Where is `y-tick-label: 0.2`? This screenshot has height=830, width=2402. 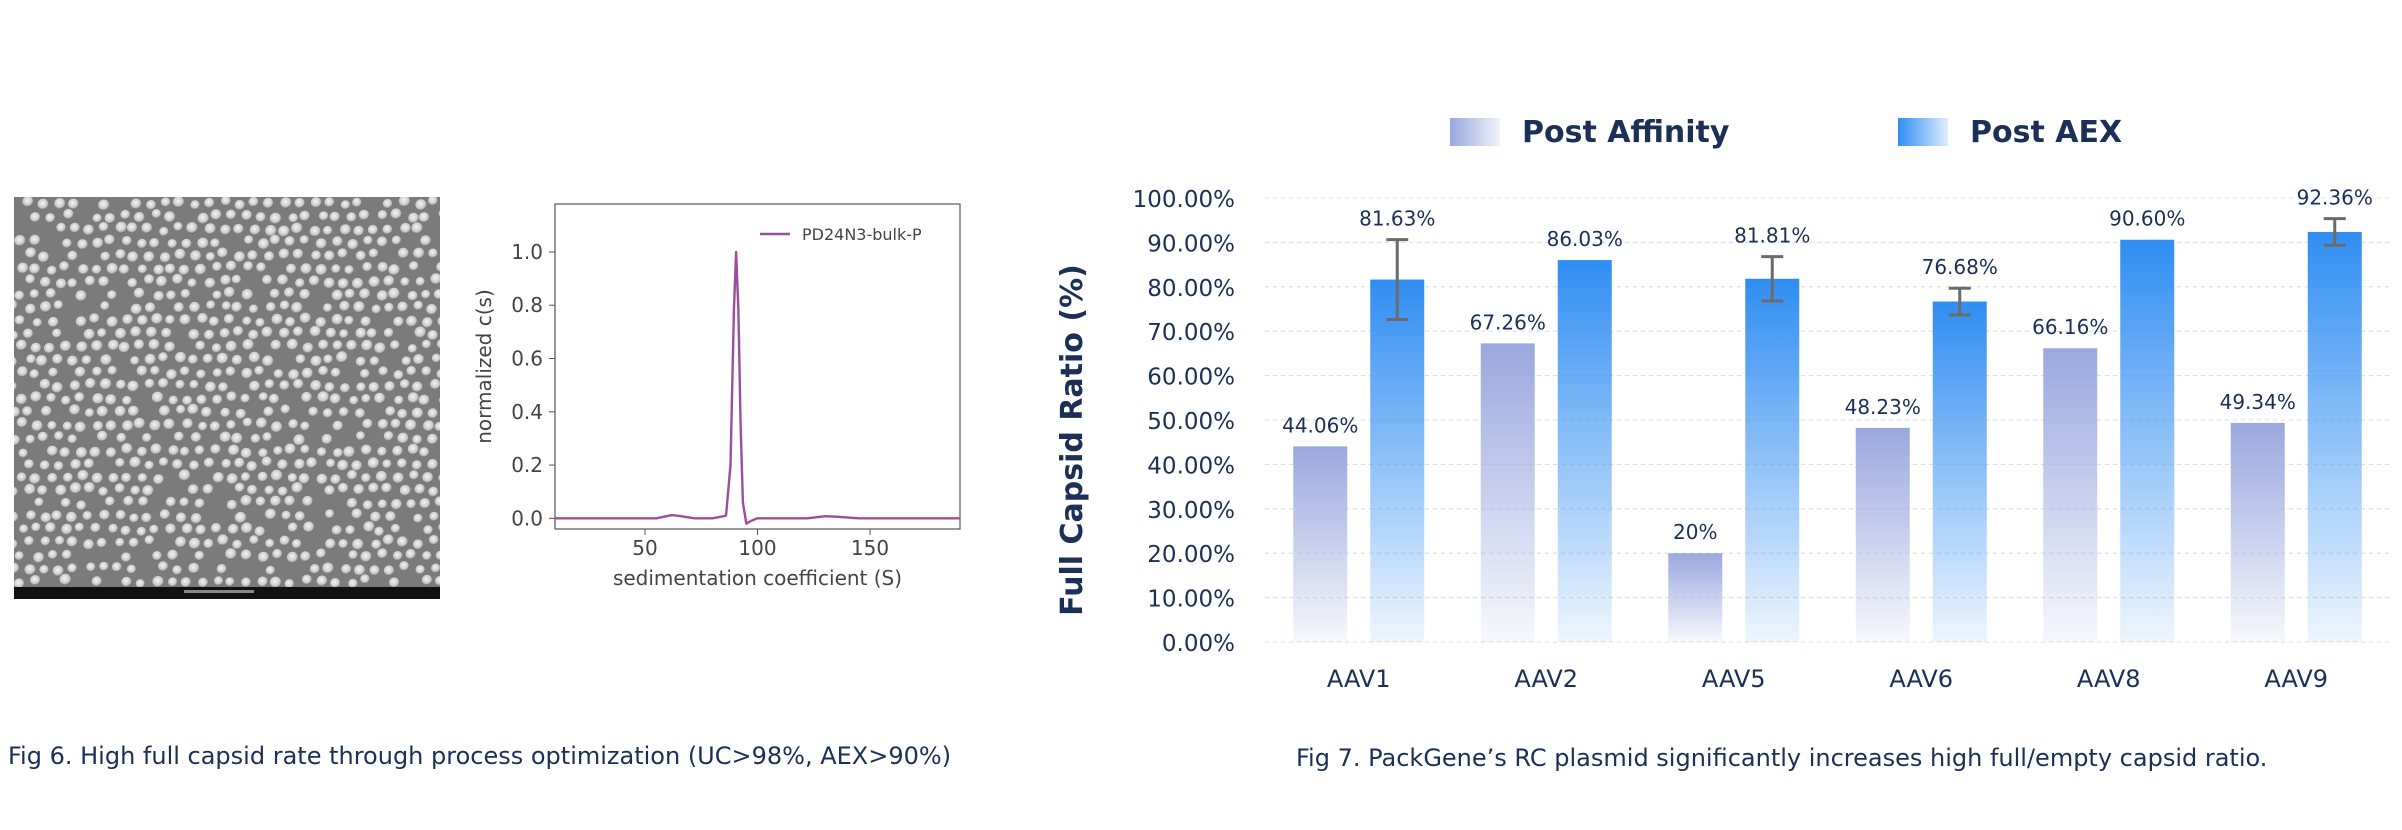
y-tick-label: 0.2 is located at coordinates (527, 465).